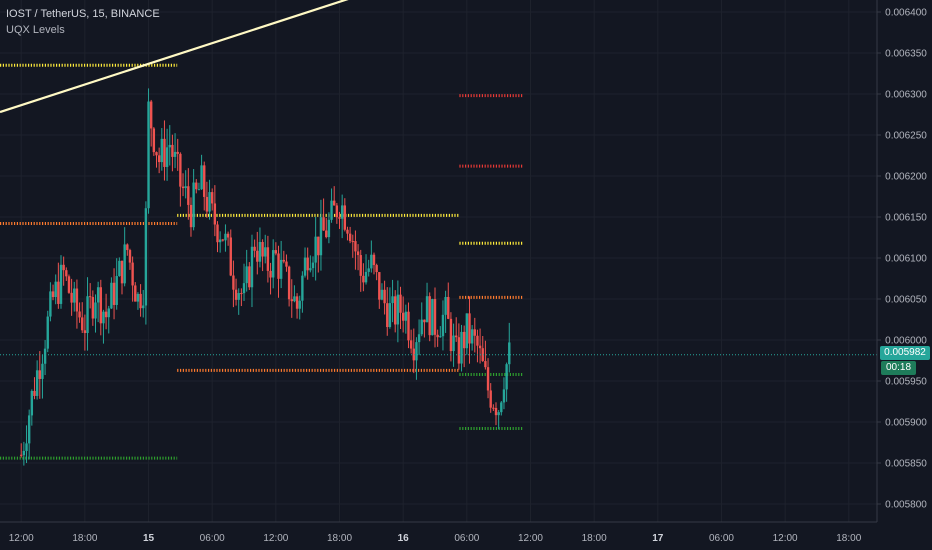  I want to click on trendline, so click(179, 57).